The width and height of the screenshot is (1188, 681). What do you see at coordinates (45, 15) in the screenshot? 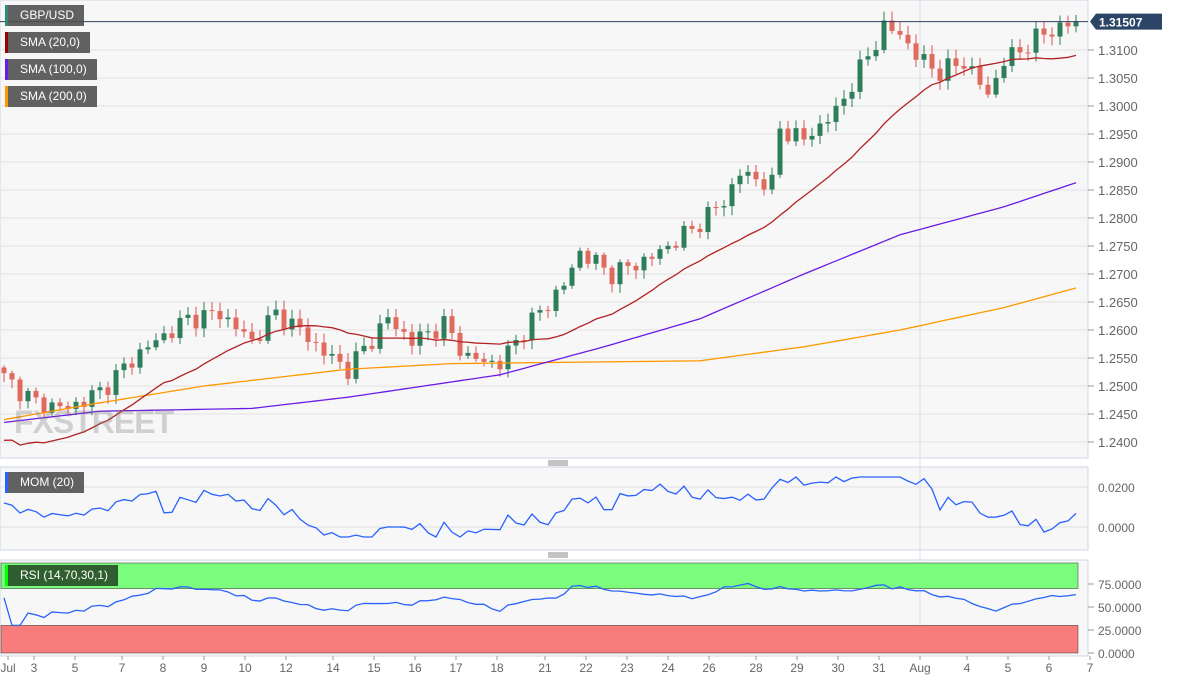
I see `legend-symbol: GBP/USD` at bounding box center [45, 15].